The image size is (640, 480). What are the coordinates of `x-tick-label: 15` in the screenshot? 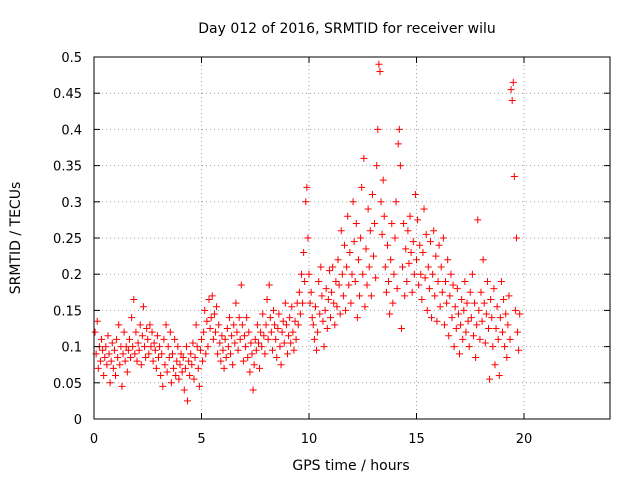 It's located at (416, 439).